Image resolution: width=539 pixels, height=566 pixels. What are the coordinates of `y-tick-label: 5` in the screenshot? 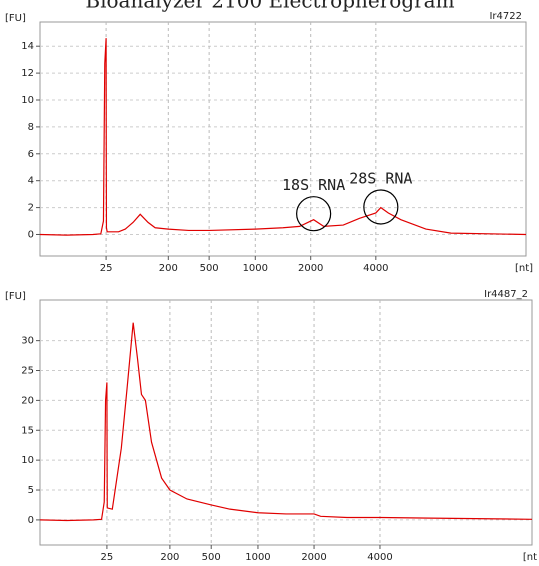 It's located at (31, 490).